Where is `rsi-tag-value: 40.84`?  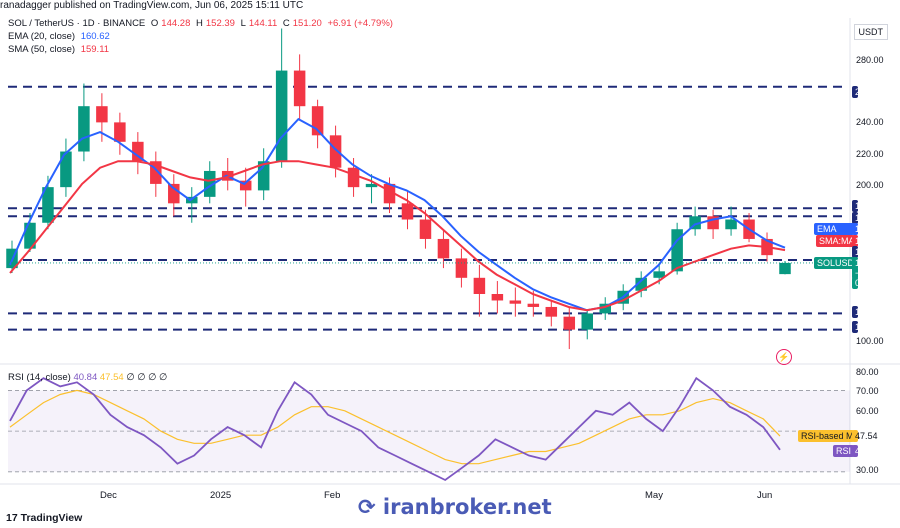
rsi-tag-value: 40.84 is located at coordinates (865, 451).